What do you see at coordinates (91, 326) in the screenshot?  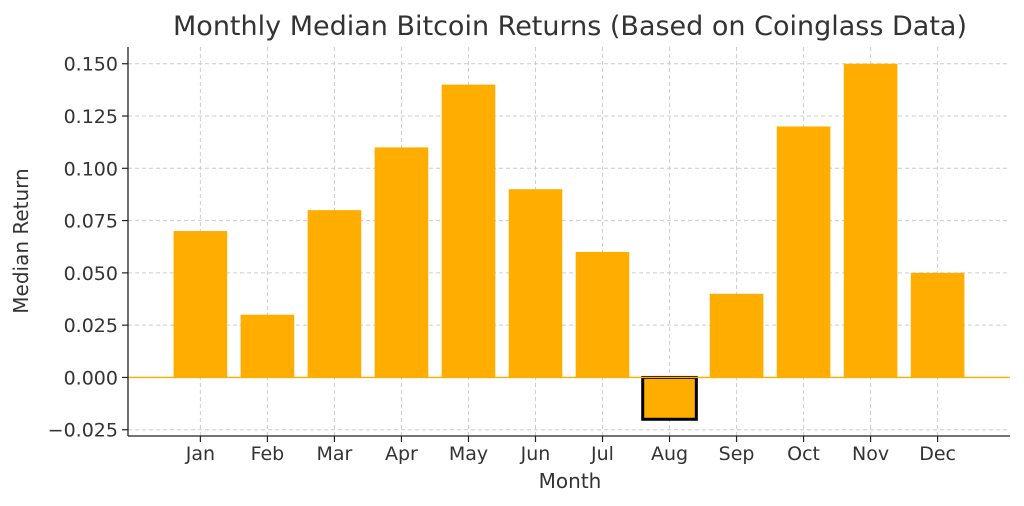 I see `y-tick-label: 0.025` at bounding box center [91, 326].